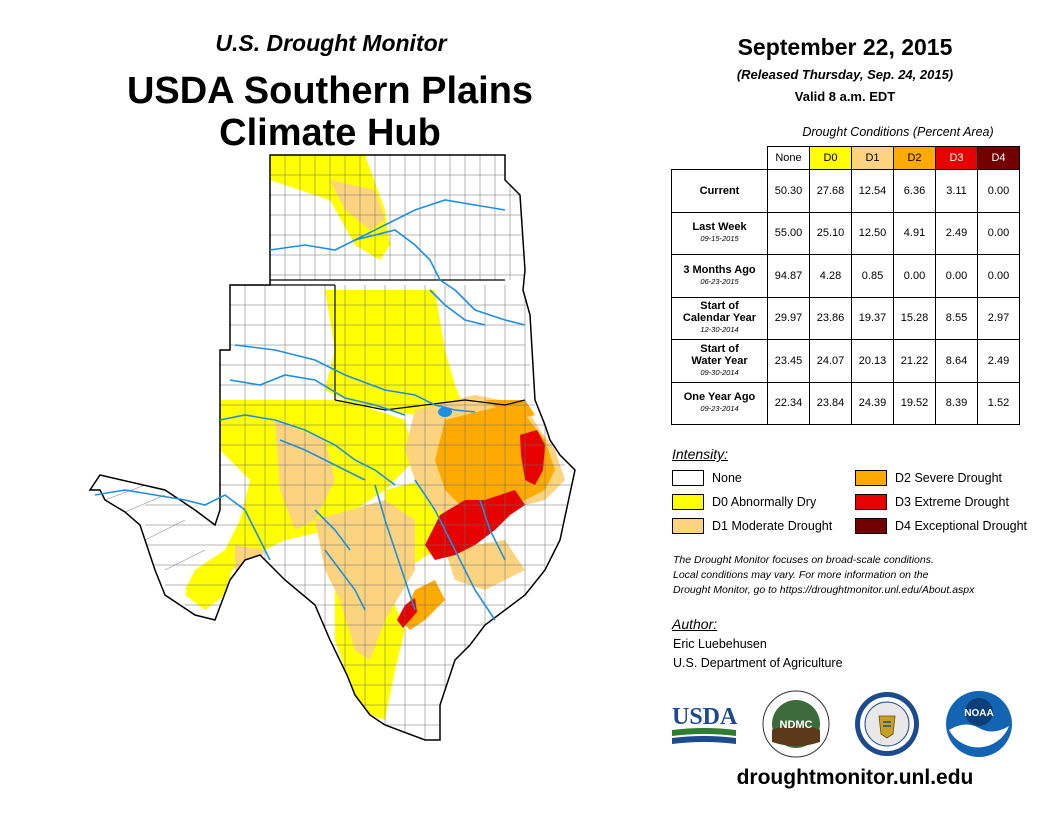 Image resolution: width=1056 pixels, height=816 pixels. I want to click on table-cell-d4: 1.52, so click(998, 403).